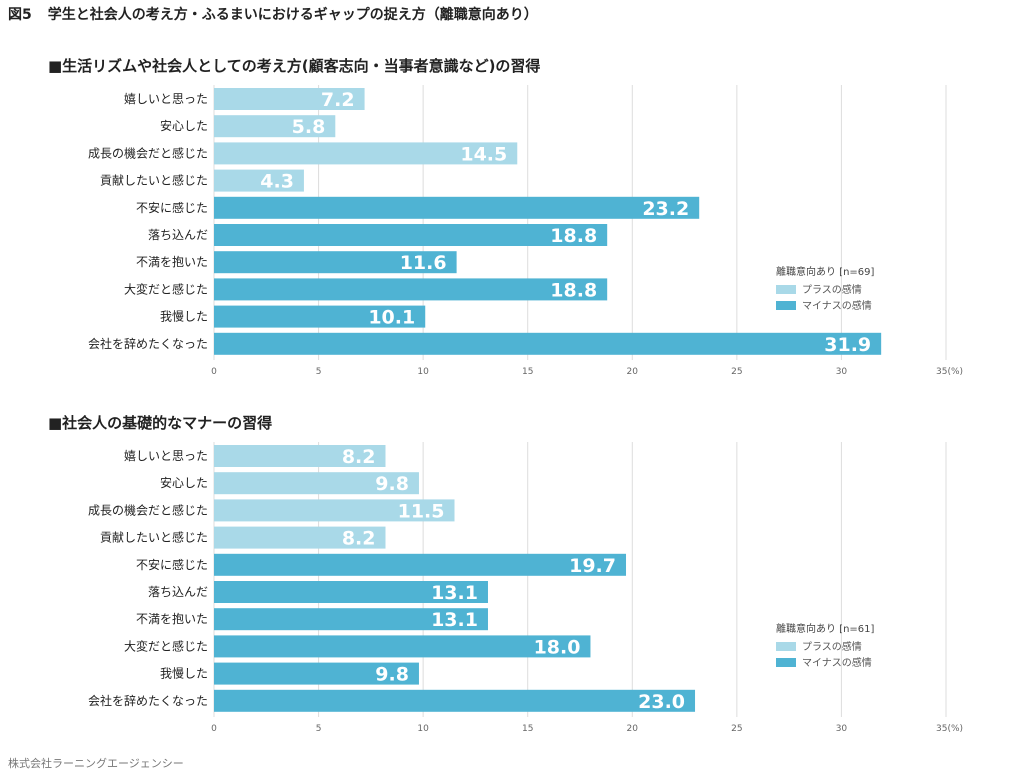 Image resolution: width=1020 pixels, height=774 pixels. What do you see at coordinates (20, 15) in the screenshot?
I see `figure-number: 図5` at bounding box center [20, 15].